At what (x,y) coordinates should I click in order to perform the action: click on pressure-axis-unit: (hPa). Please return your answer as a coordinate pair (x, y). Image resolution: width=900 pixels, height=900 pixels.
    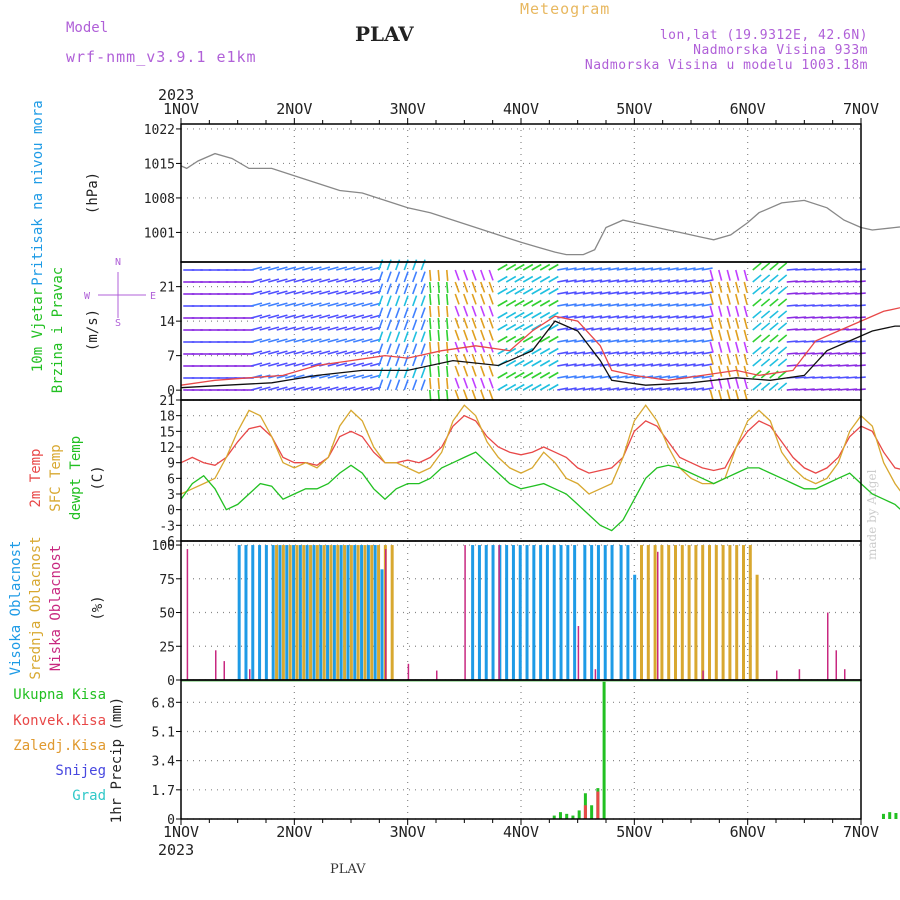
    Looking at the image, I should click on (93, 193).